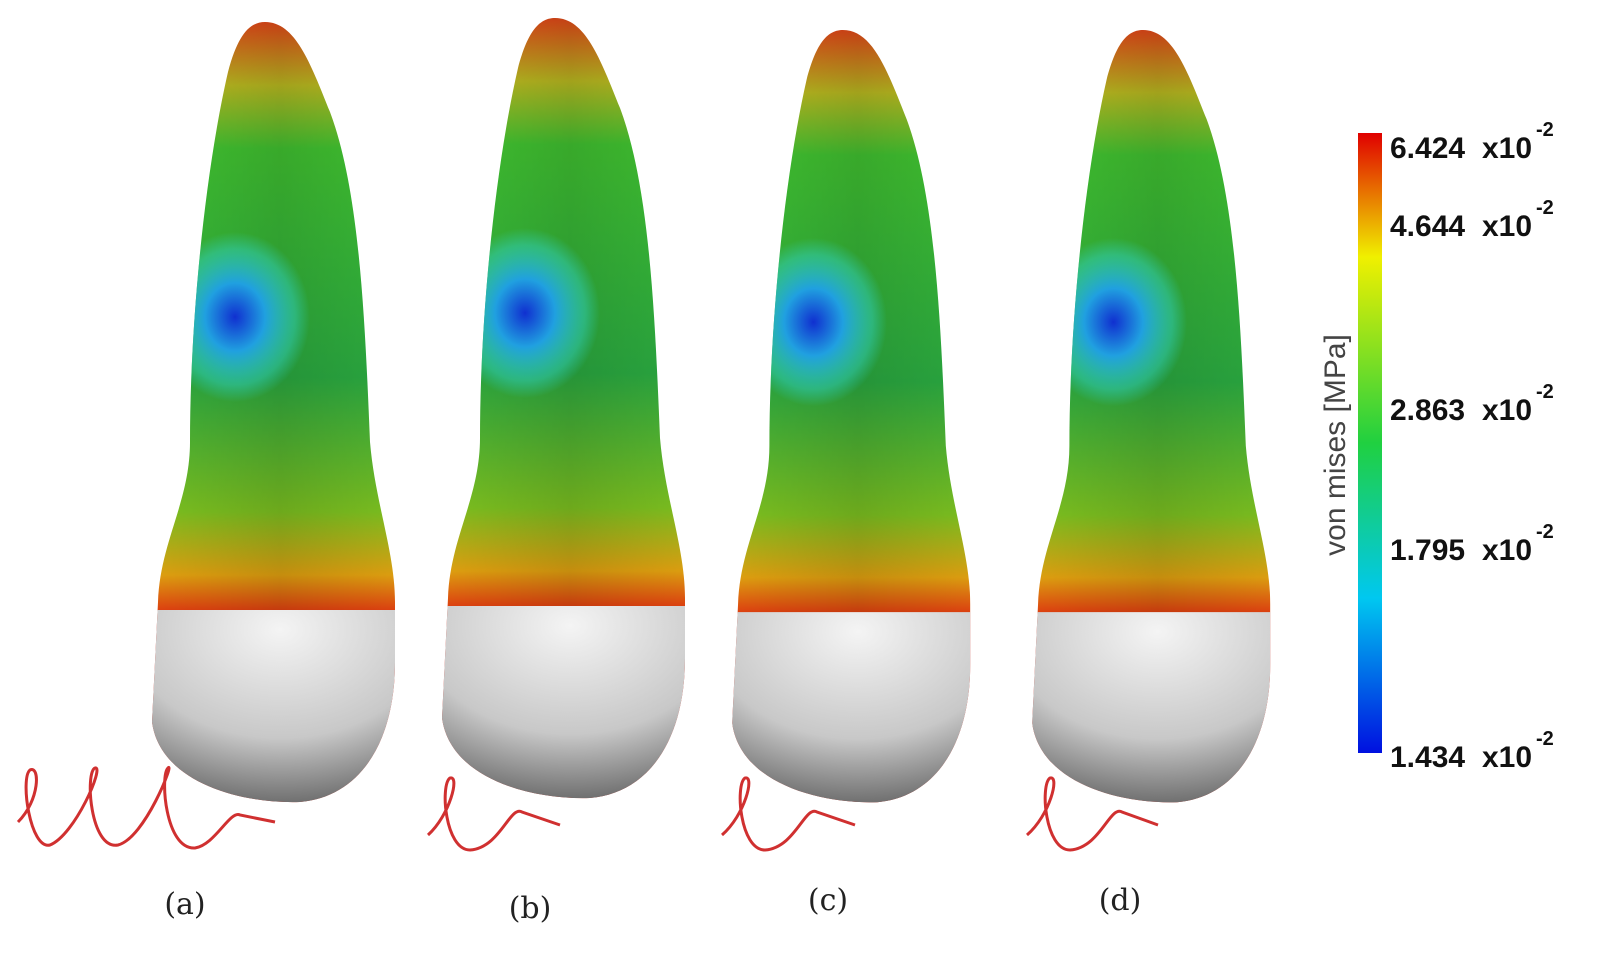  Describe the element at coordinates (1427, 410) in the screenshot. I see `tick-mantissa: 2.863` at that location.